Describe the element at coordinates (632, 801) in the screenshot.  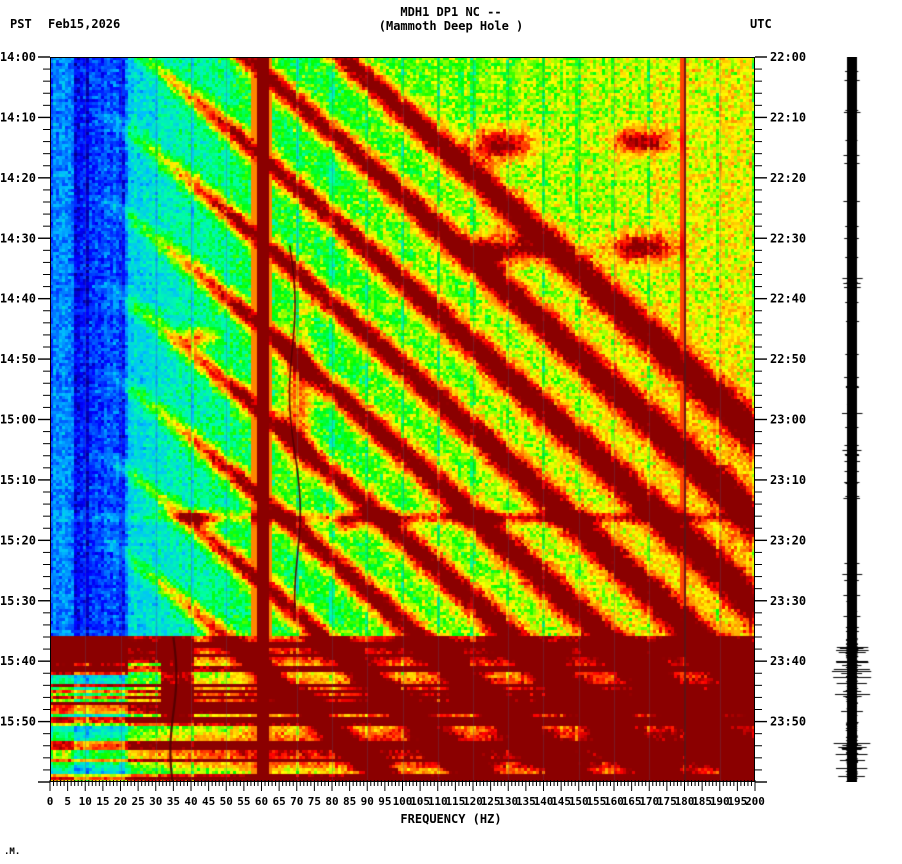
I see `x-axis-tick-label: 165` at that location.